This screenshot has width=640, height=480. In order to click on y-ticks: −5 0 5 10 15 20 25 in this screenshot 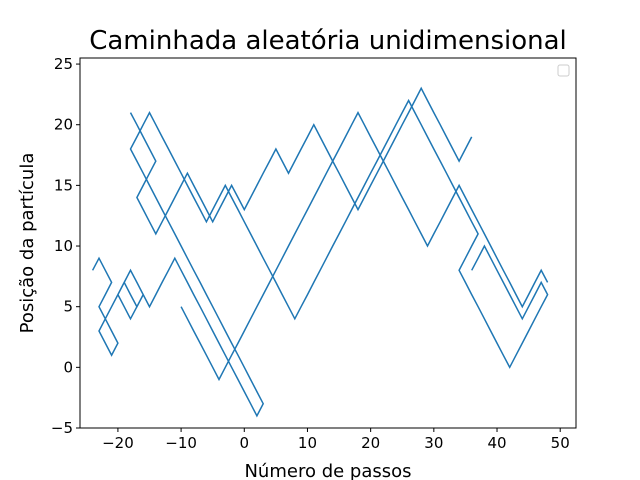, I will do `click(65, 246)`.